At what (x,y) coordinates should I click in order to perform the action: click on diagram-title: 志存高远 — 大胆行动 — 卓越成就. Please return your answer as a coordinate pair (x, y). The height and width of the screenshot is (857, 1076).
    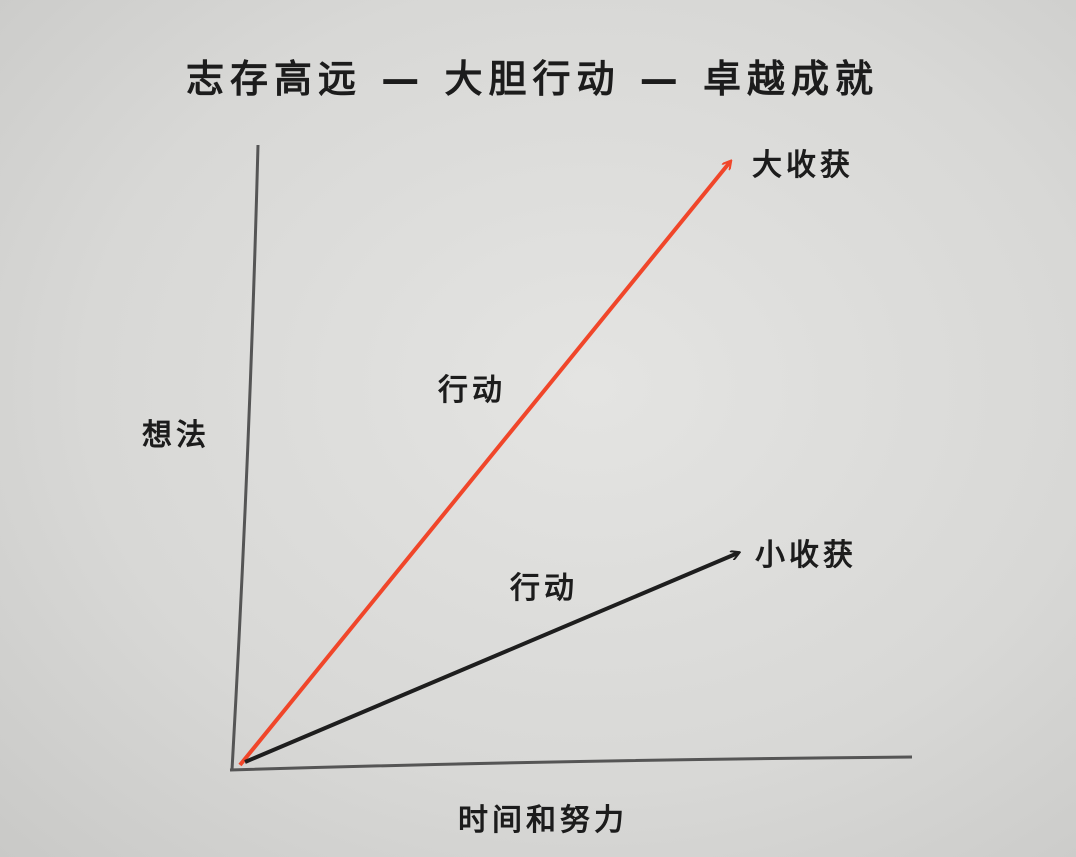
    Looking at the image, I should click on (532, 79).